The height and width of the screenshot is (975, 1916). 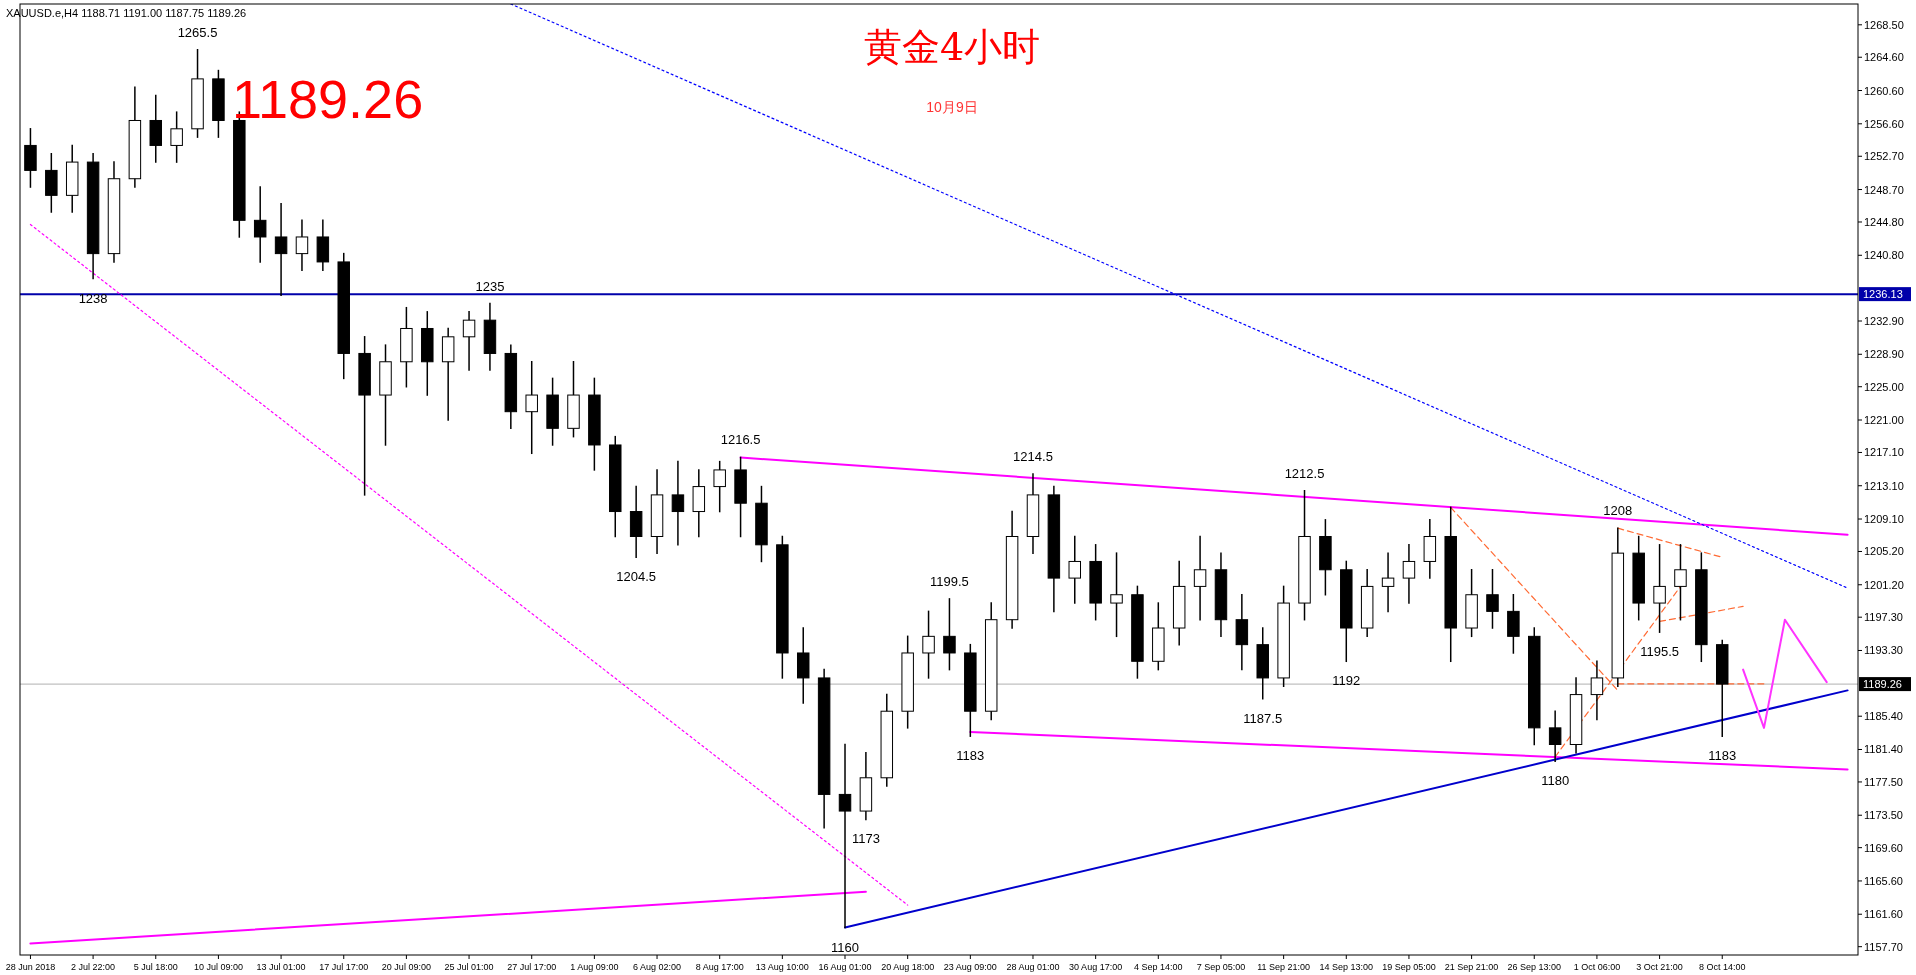 What do you see at coordinates (1618, 511) in the screenshot?
I see `annotation: 1208` at bounding box center [1618, 511].